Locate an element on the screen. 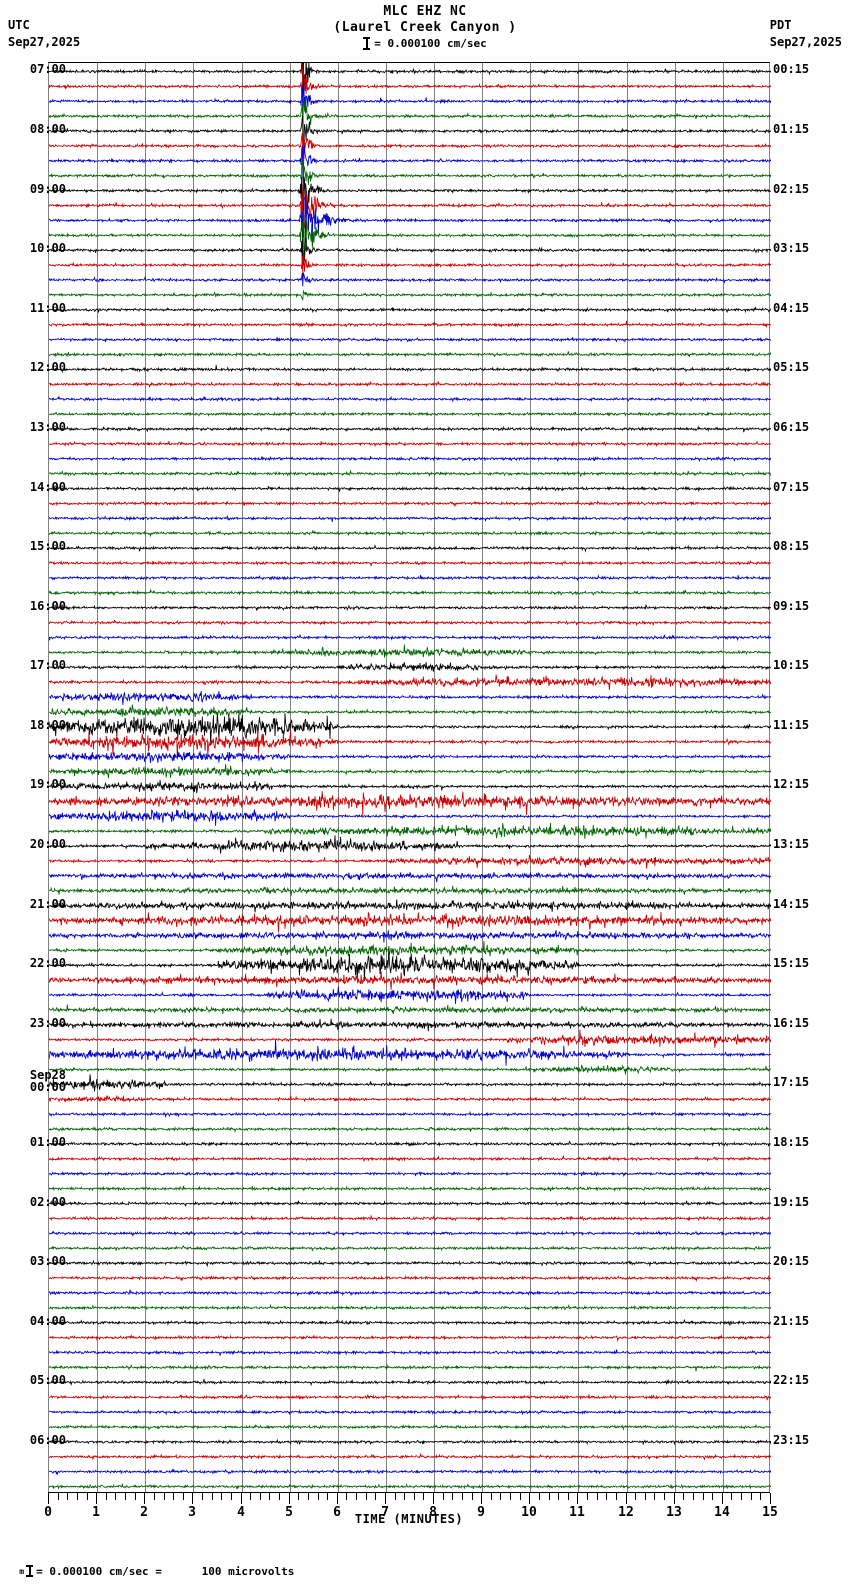  right-hour-label-19-15: 19:15 is located at coordinates (791, 1201).